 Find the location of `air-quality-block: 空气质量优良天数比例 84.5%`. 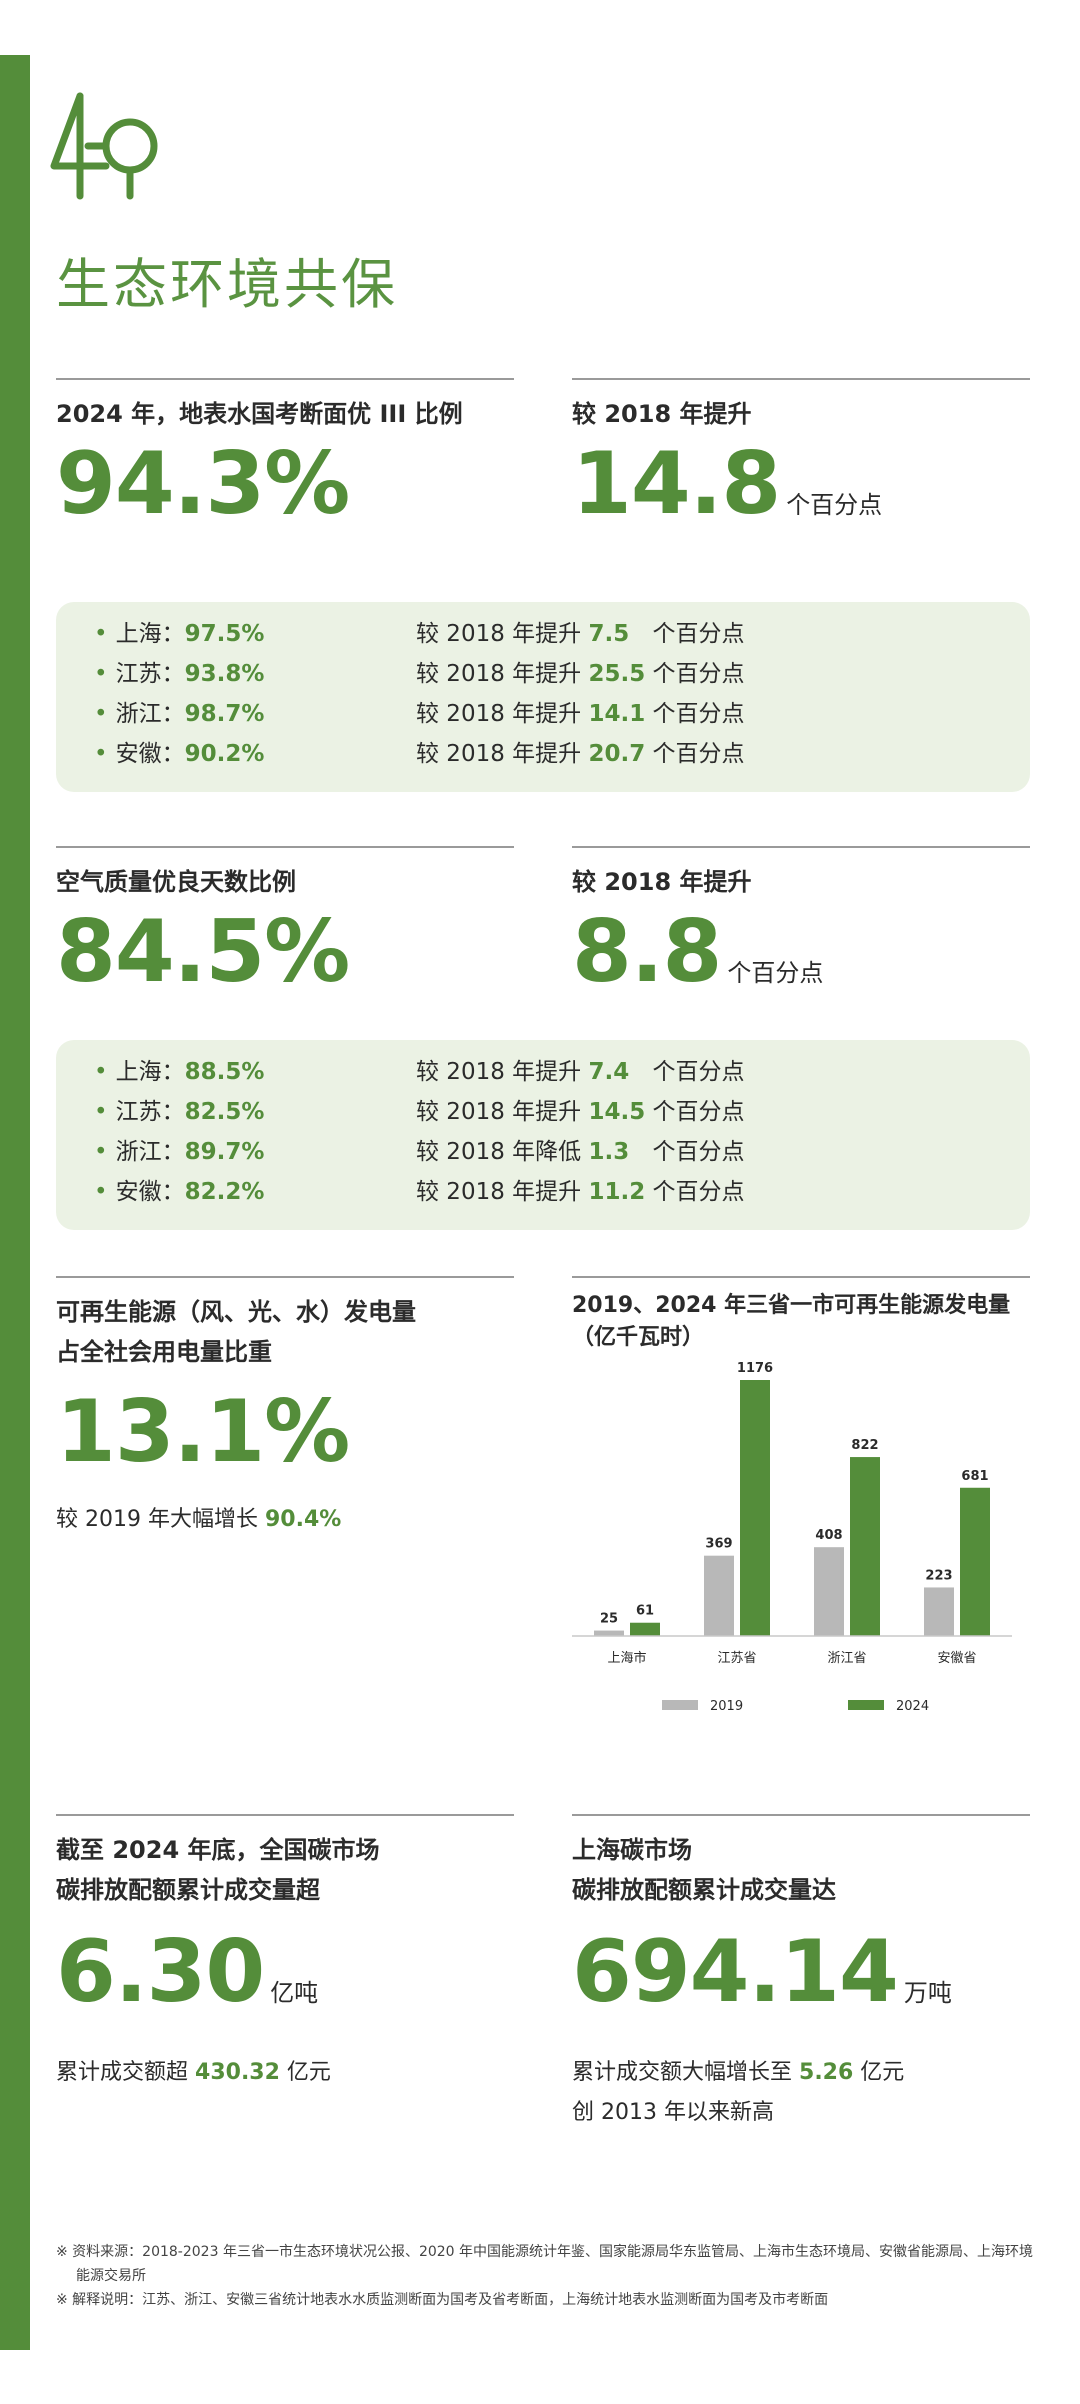

air-quality-block: 空气质量优良天数比例 84.5% is located at coordinates (285, 924).